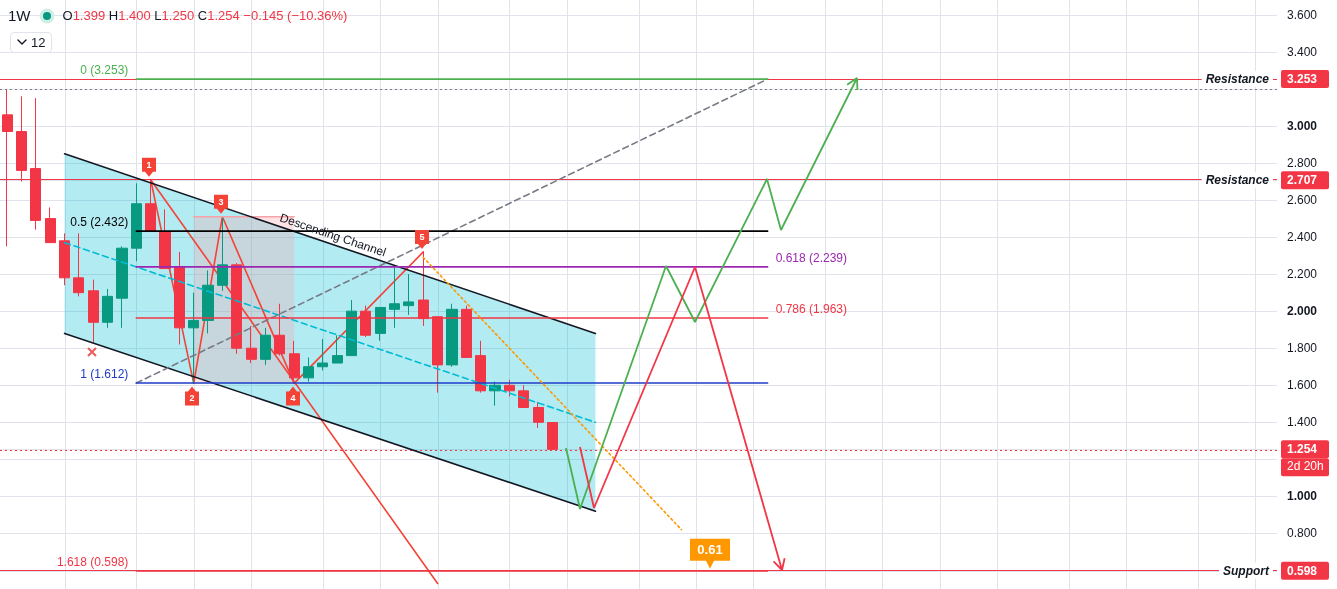 This screenshot has height=589, width=1337. Describe the element at coordinates (1246, 570) in the screenshot. I see `ref-line-label: Support` at that location.